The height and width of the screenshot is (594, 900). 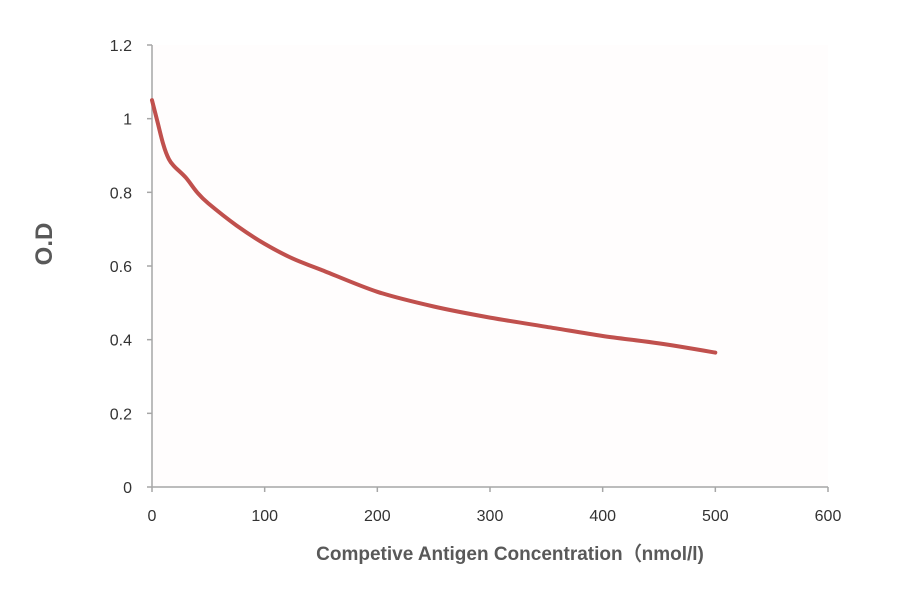 I want to click on x-tick-label: 0, so click(x=152, y=516).